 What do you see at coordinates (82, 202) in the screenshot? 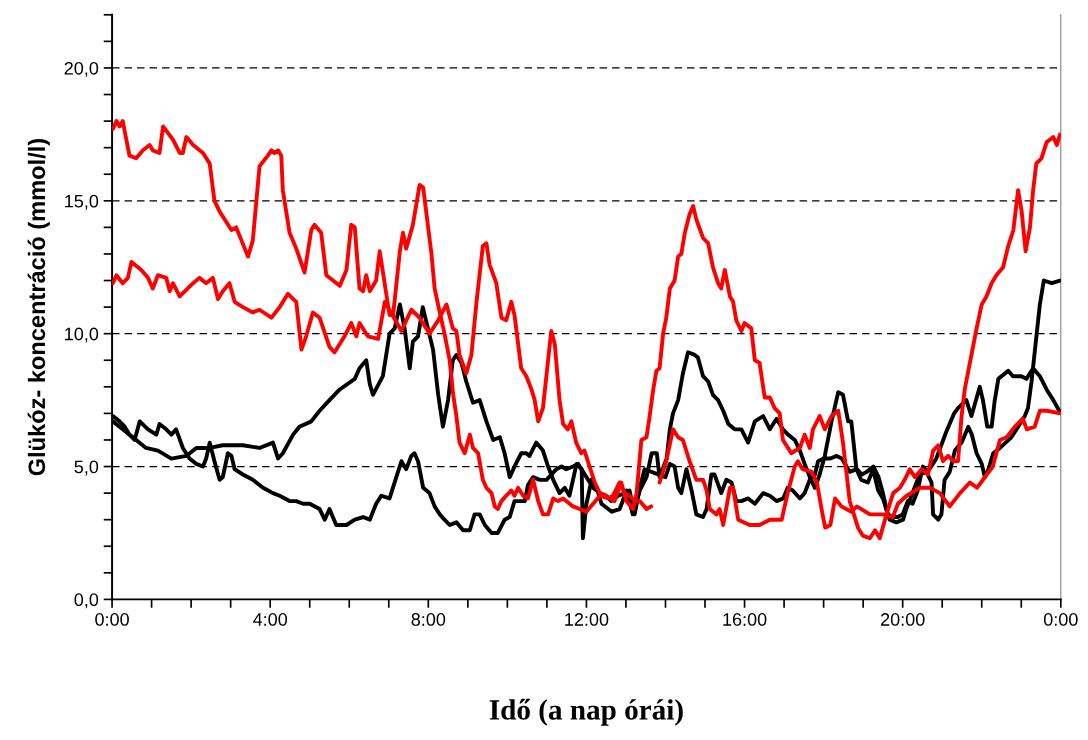
I see `y-tick-label: 15,0` at bounding box center [82, 202].